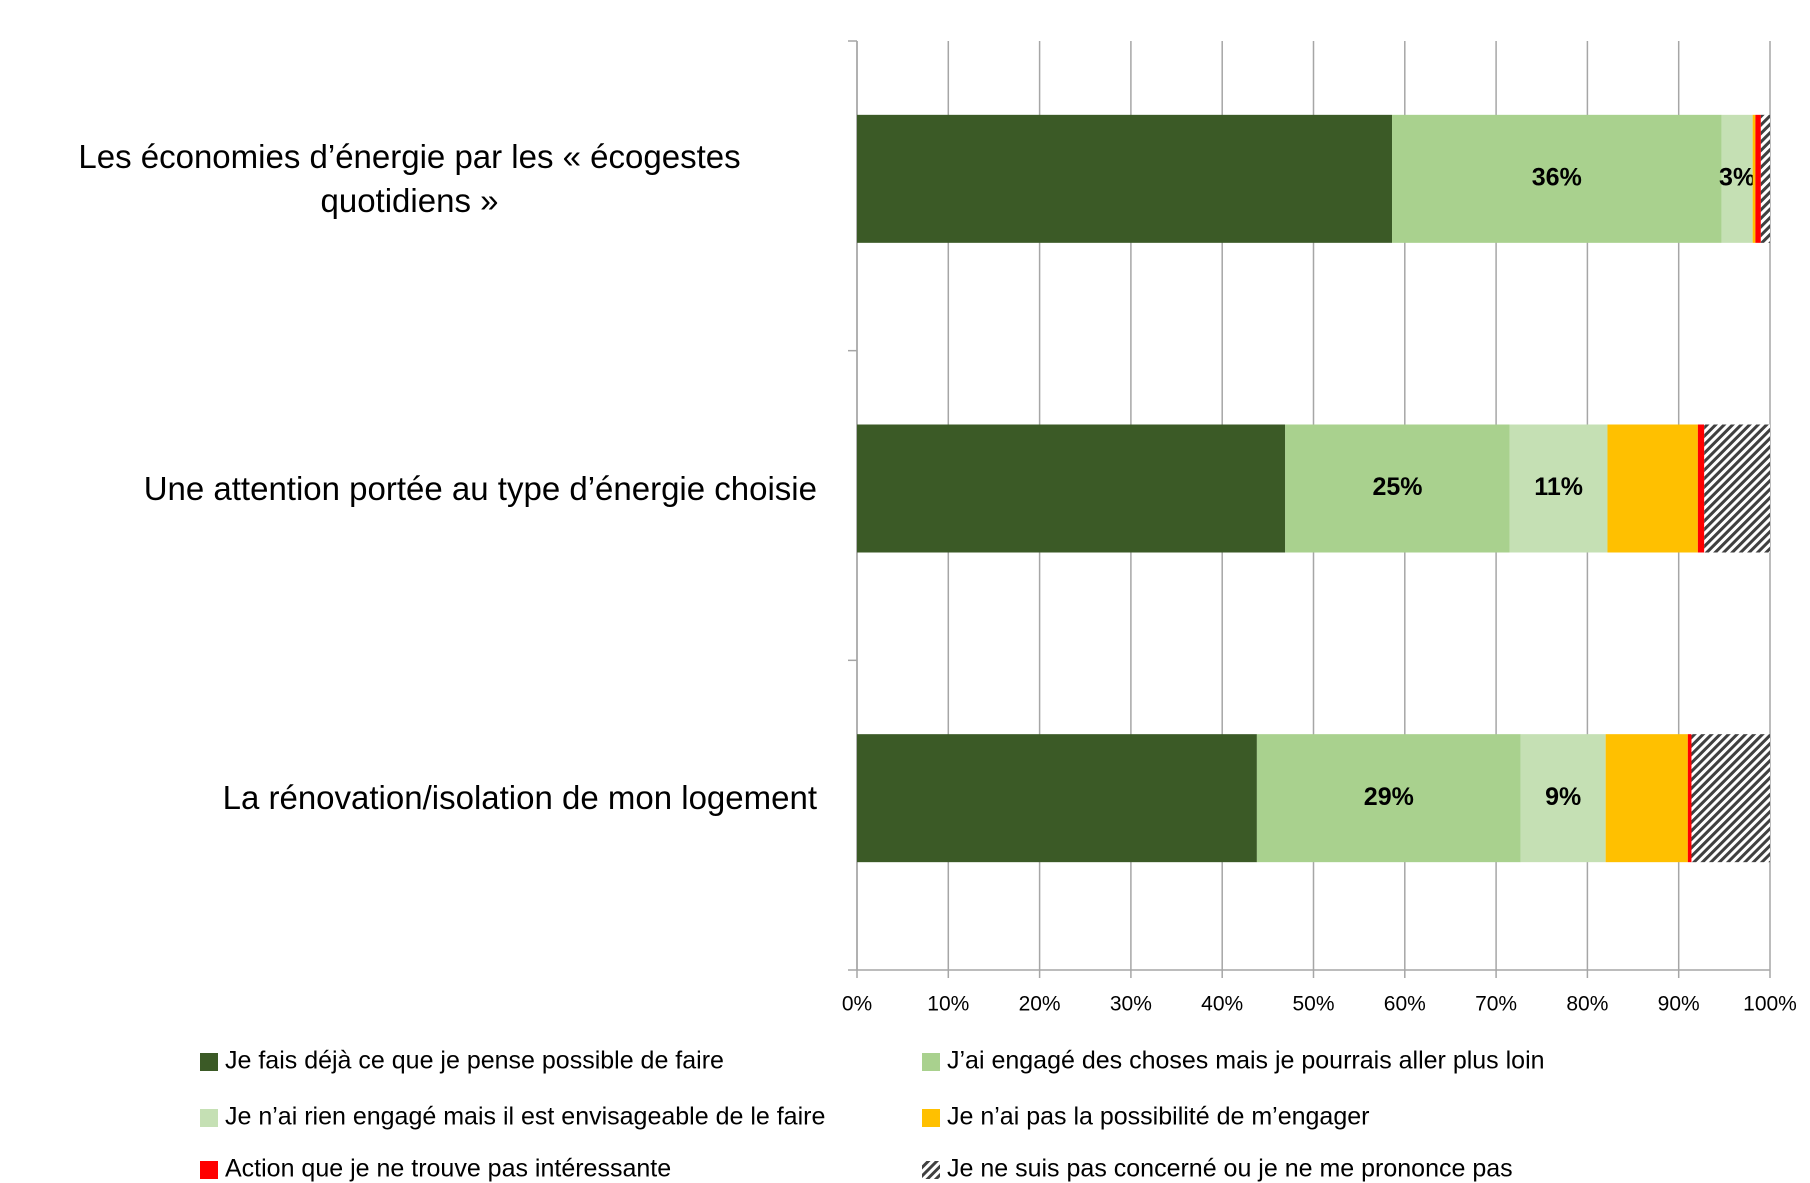 The width and height of the screenshot is (1810, 1183). Describe the element at coordinates (448, 1169) in the screenshot. I see `legend-label: Action que je ne trouve pas intéressante` at that location.